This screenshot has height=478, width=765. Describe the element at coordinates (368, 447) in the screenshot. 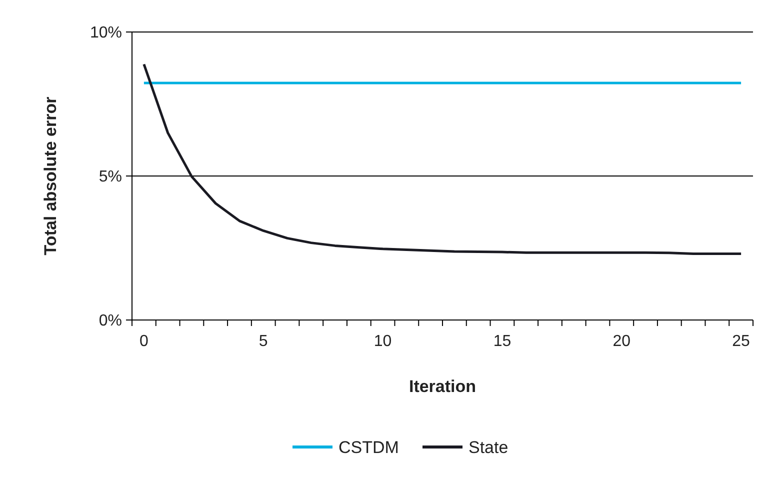

I see `legend-label: CSTDM` at that location.